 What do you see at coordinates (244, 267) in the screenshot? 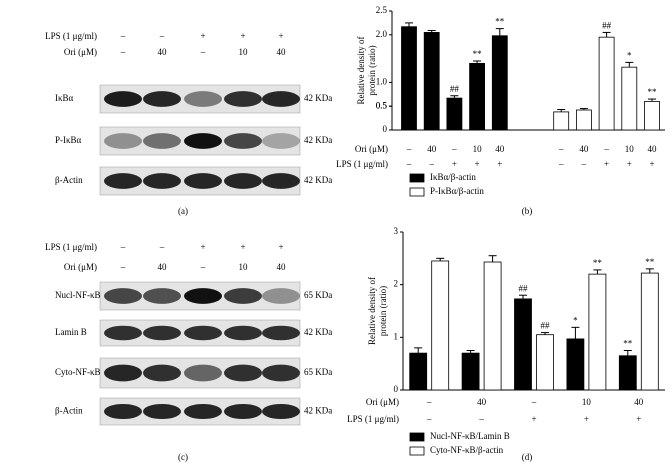
I see `lane-label: 10` at bounding box center [244, 267].